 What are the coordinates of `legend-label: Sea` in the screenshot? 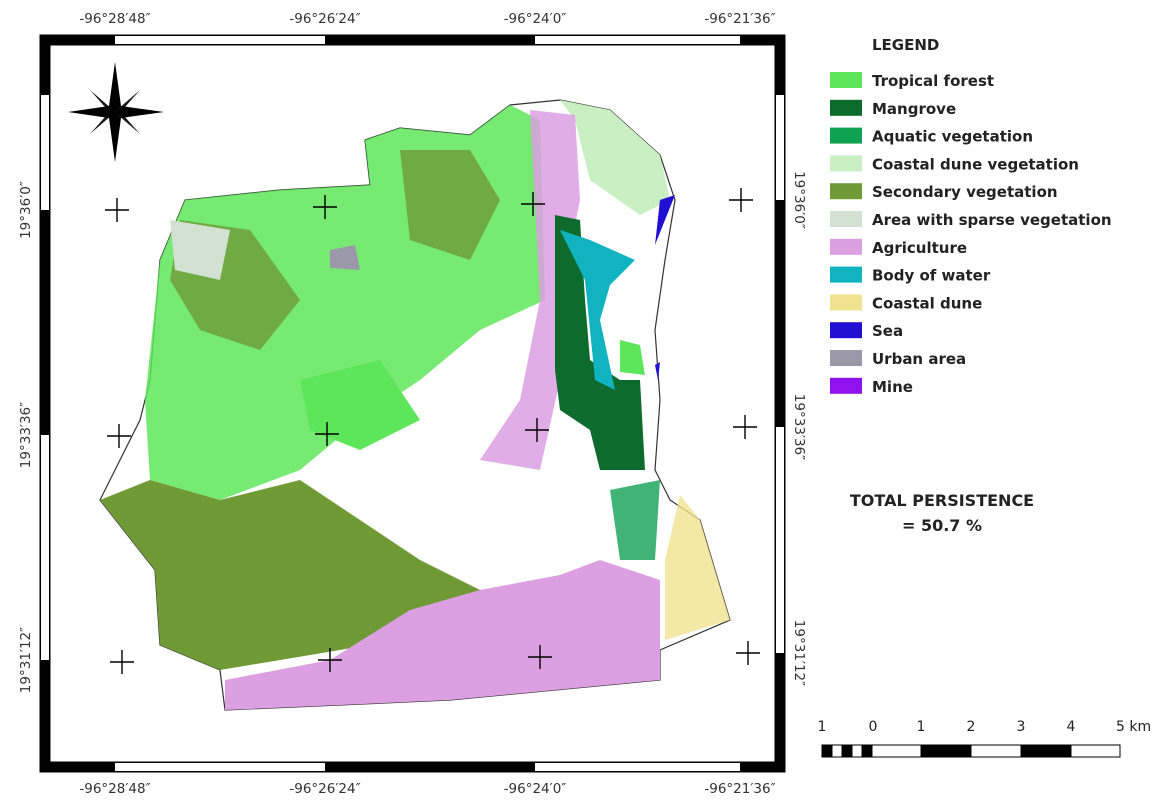 It's located at (887, 331).